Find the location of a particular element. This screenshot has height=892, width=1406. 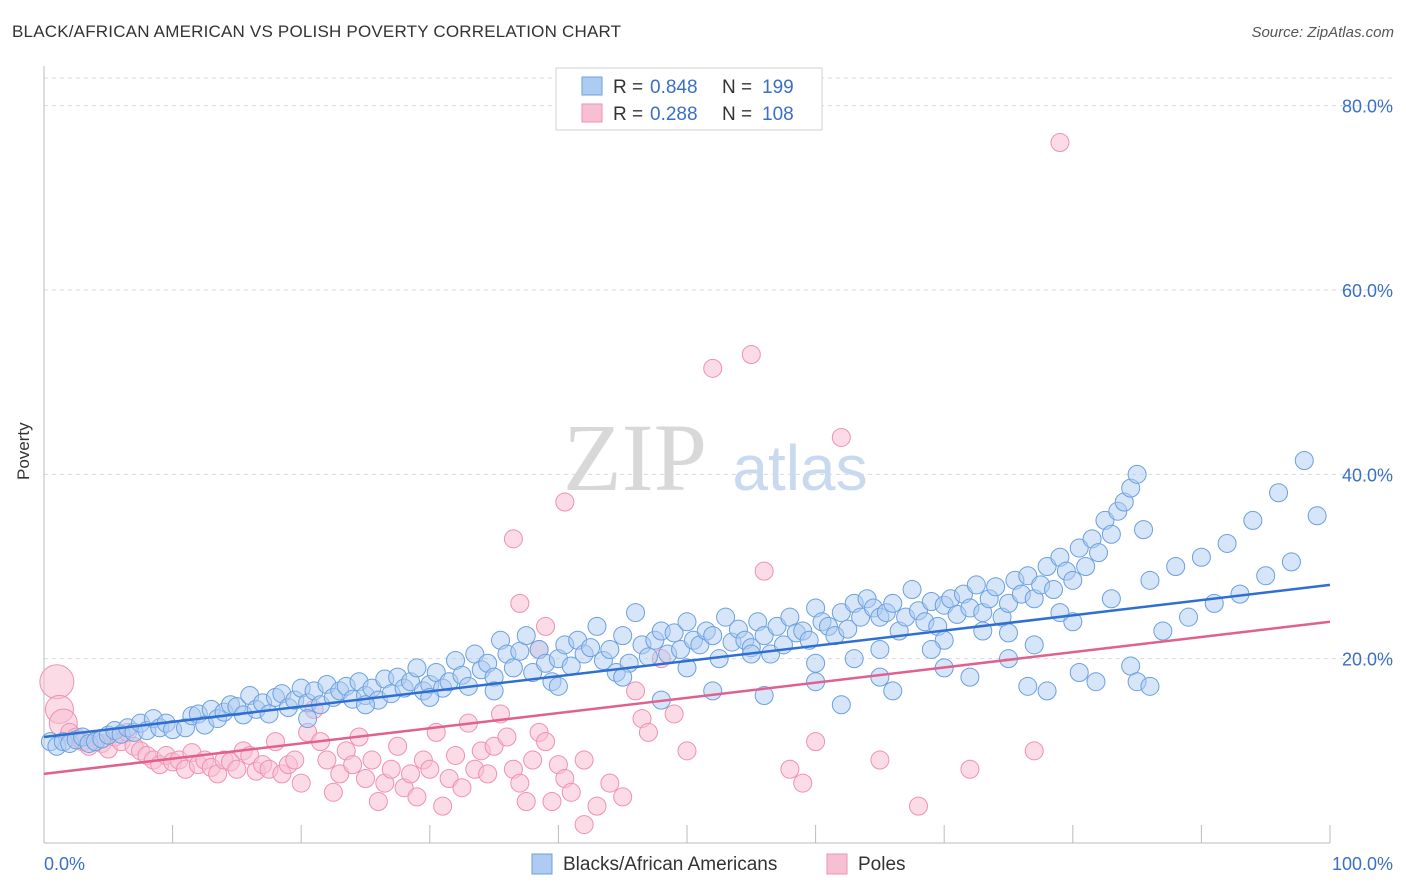

legend-swatch-blacks is located at coordinates (542, 864).